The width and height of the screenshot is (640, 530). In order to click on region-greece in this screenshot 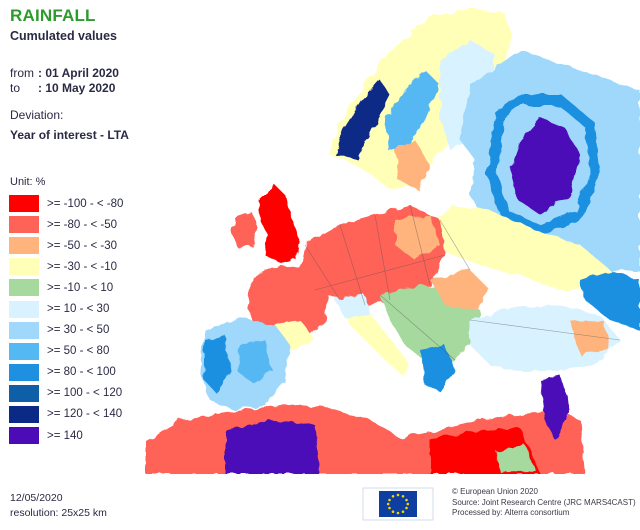, I will do `click(437, 368)`.